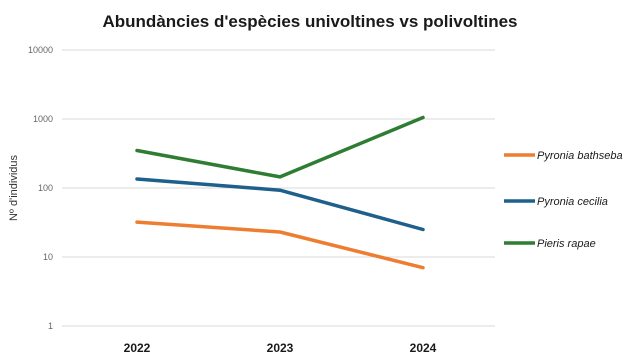  What do you see at coordinates (580, 156) in the screenshot?
I see `legend-label-0: Pyronia bathseba` at bounding box center [580, 156].